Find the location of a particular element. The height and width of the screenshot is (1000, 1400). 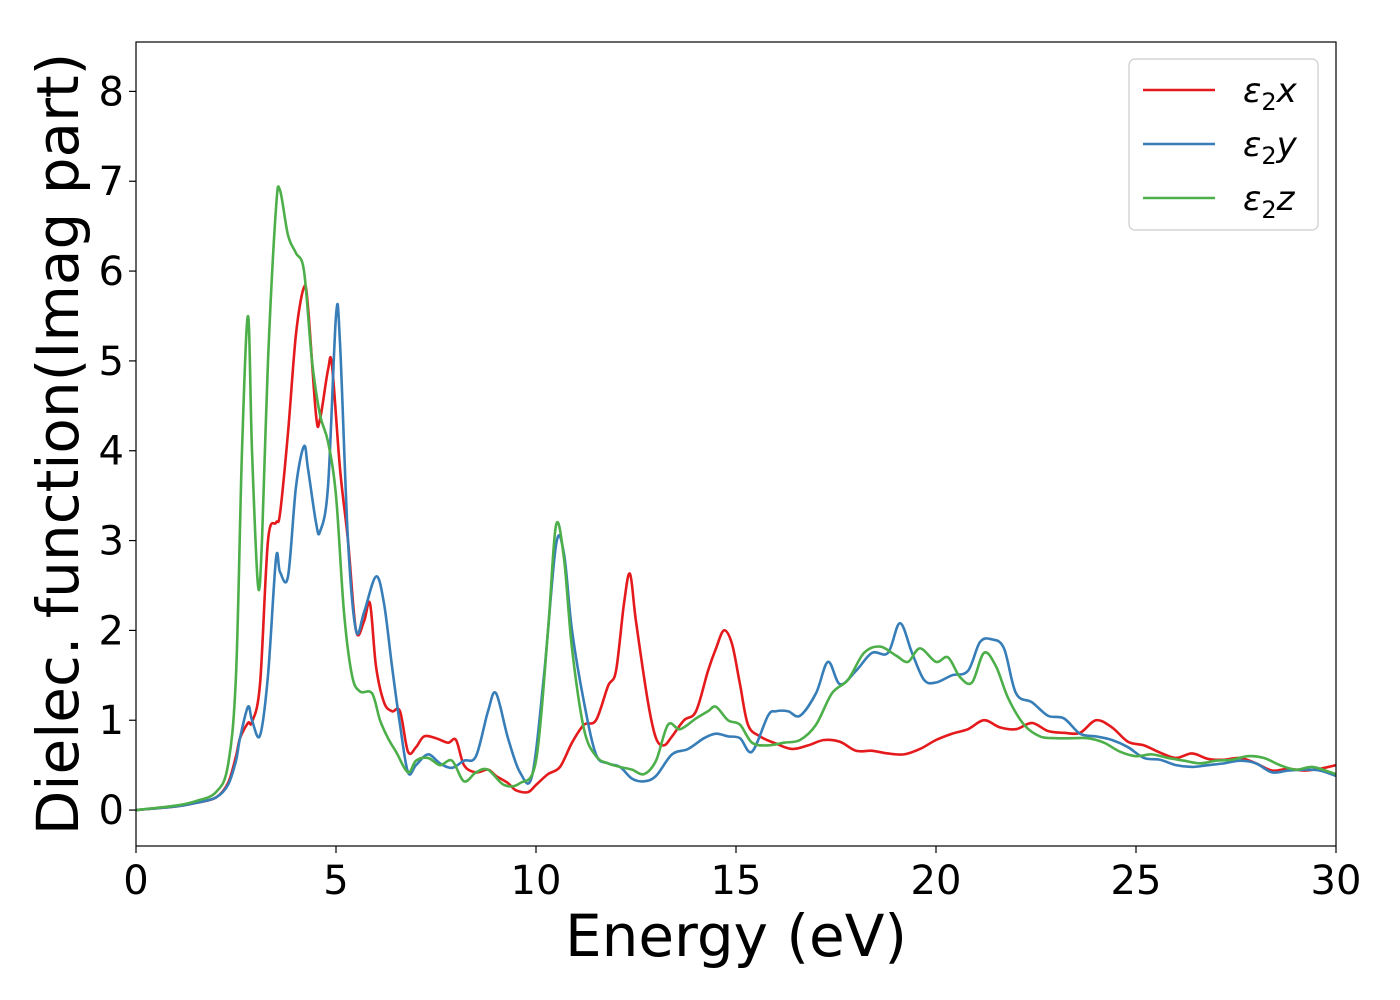

x-axis: 0 5 10 15 20 25 30 is located at coordinates (742, 875).